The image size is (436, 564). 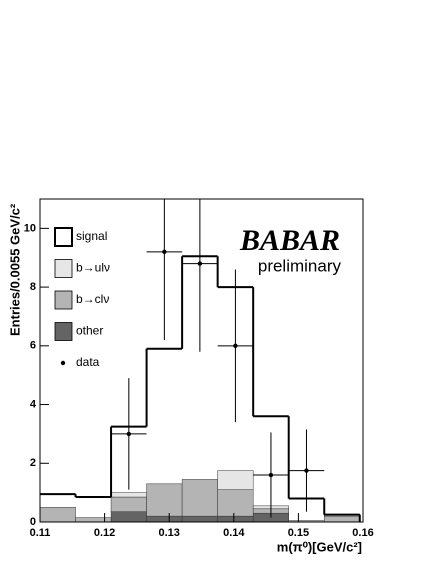 What do you see at coordinates (40, 533) in the screenshot?
I see `x-tick-label: 0.11` at bounding box center [40, 533].